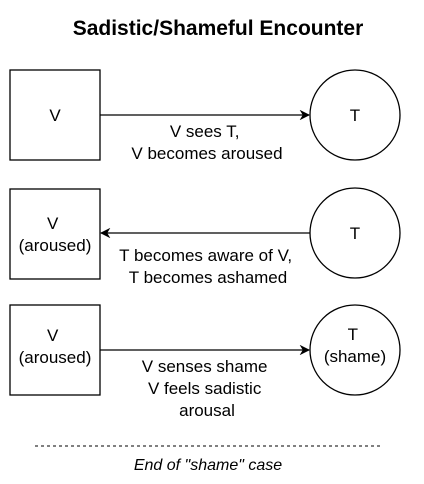 This screenshot has height=484, width=424. I want to click on row-2-t-label: T, so click(355, 233).